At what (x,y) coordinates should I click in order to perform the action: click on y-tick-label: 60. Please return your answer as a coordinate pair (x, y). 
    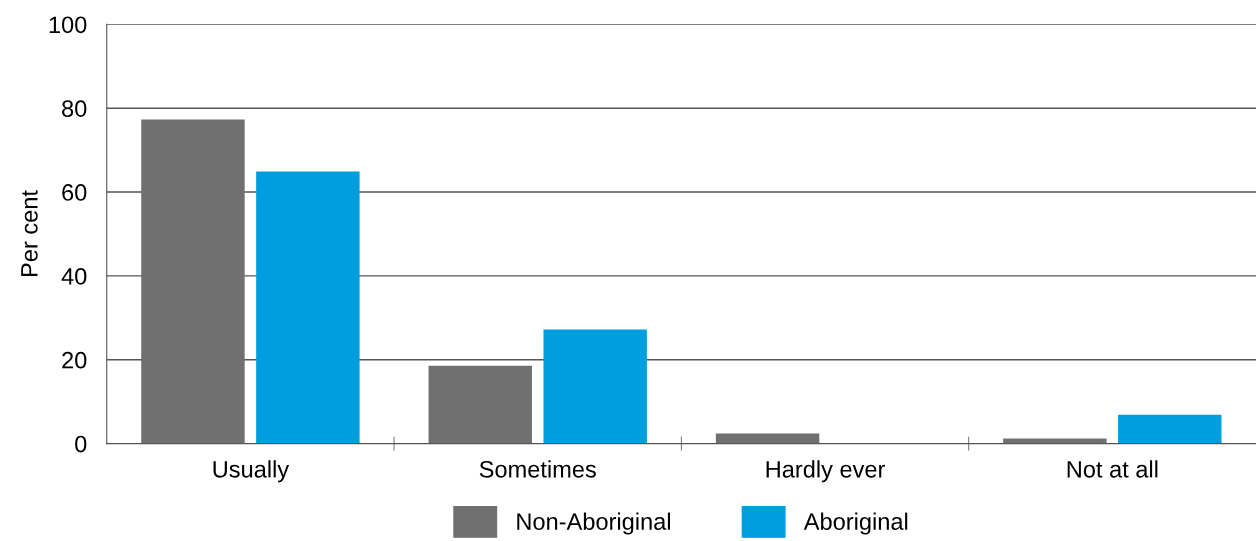
    Looking at the image, I should click on (74, 192).